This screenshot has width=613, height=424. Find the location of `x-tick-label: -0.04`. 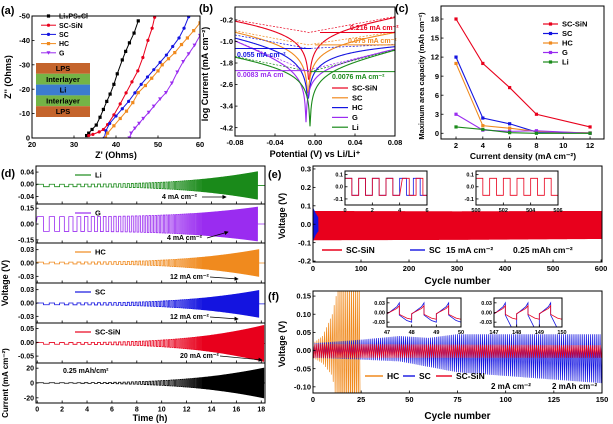

x-tick-label: -0.04 is located at coordinates (275, 142).